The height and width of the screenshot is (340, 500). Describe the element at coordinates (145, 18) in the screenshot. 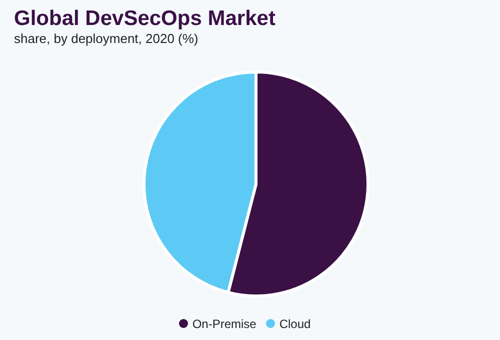

I see `chart-title: Global DevSecOps Market` at that location.